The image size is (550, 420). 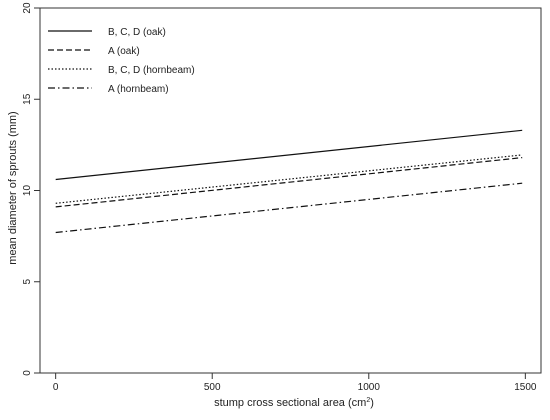 I want to click on y-tick-label: 10, so click(x=27, y=191).